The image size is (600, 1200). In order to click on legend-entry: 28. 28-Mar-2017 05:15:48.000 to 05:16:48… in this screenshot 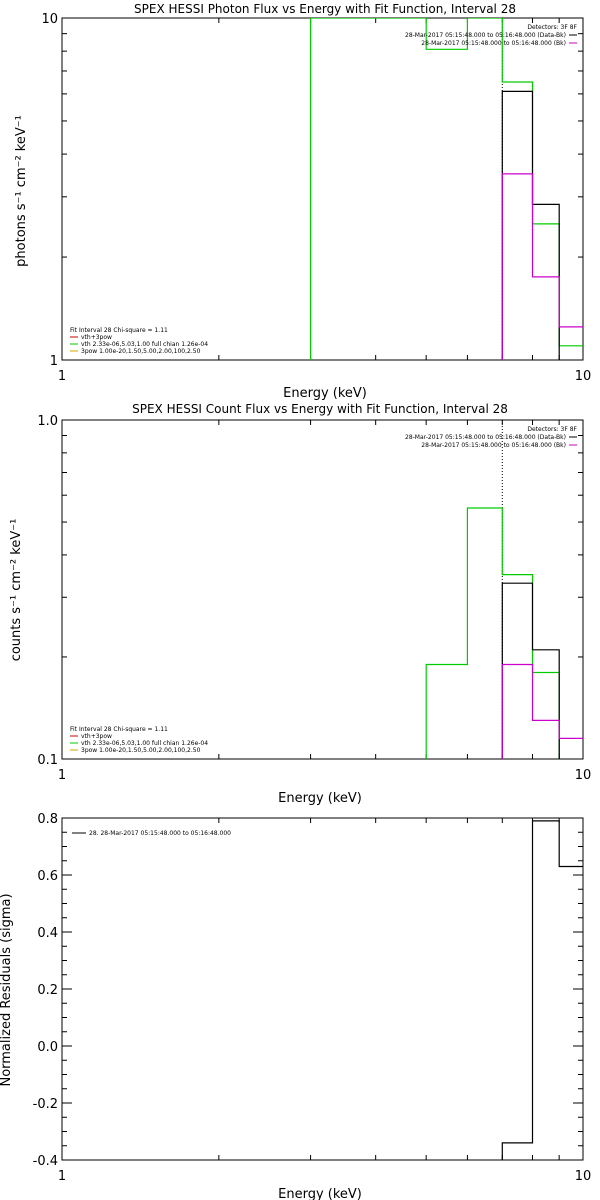, I will do `click(160, 833)`.